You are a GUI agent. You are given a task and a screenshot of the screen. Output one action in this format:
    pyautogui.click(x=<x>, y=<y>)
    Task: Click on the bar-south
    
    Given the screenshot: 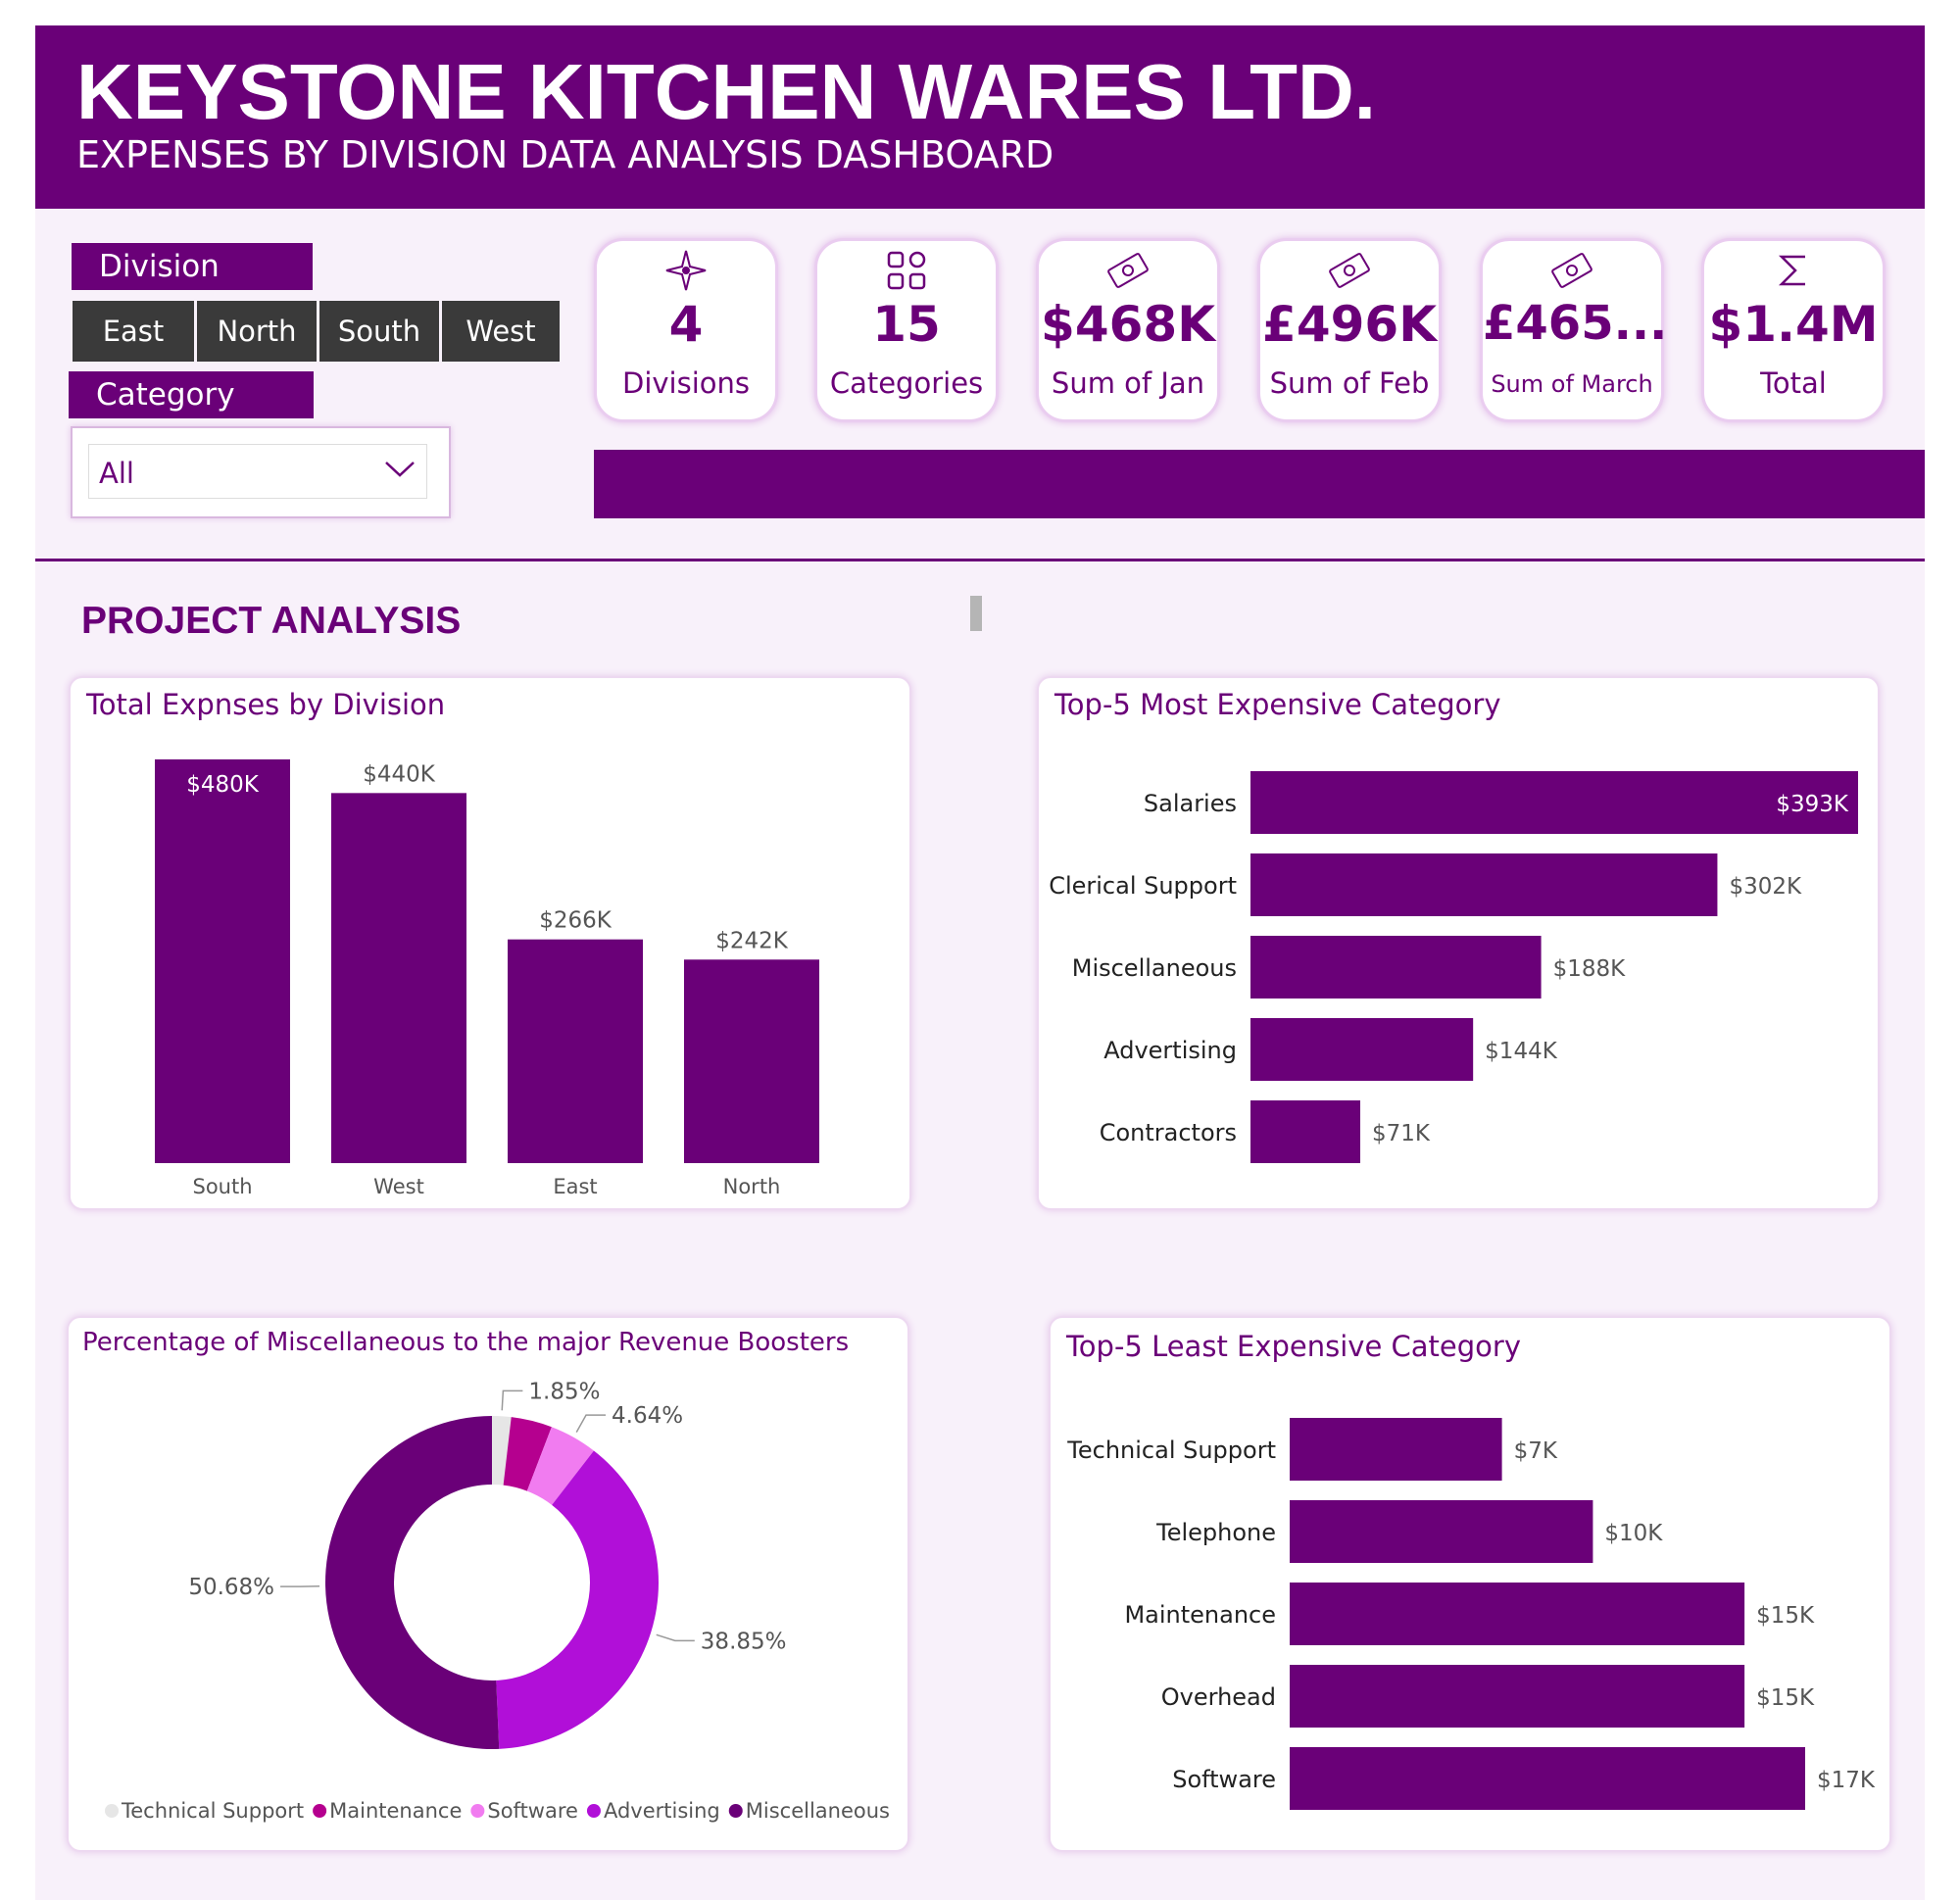 What is the action you would take?
    pyautogui.click(x=223, y=961)
    